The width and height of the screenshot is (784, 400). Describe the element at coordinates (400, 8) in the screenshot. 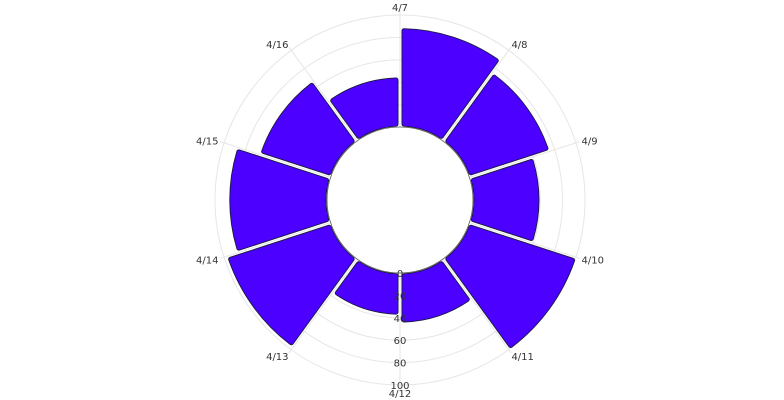

I see `category-label: 4/7` at that location.